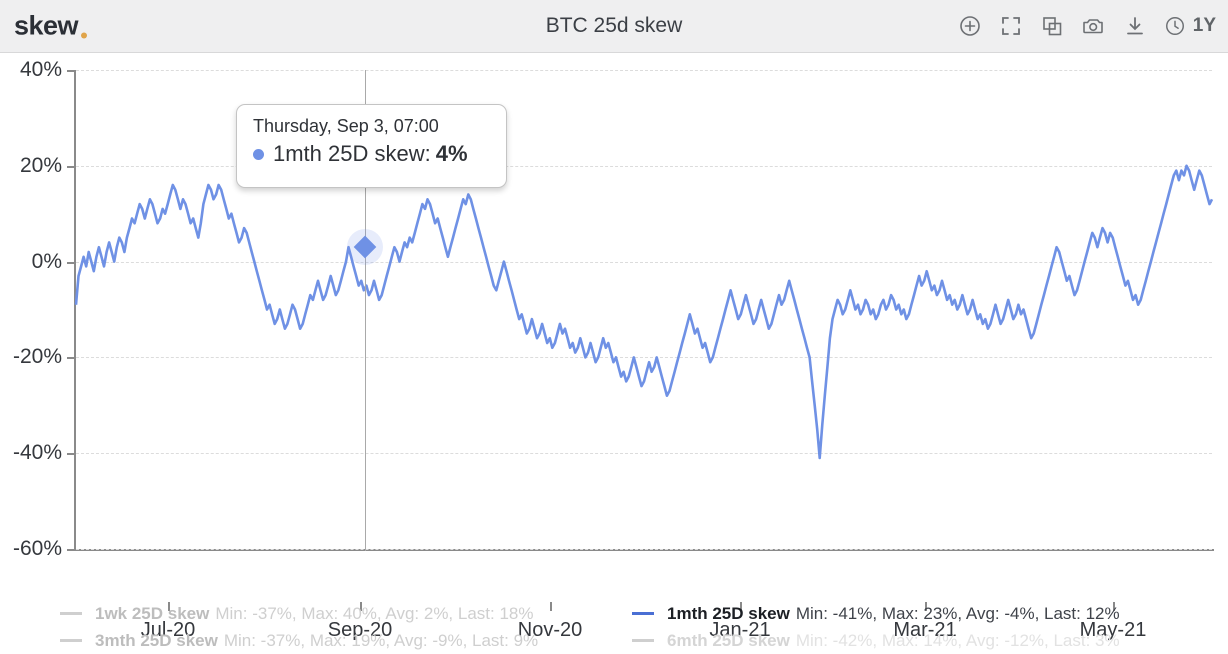 The width and height of the screenshot is (1228, 654). Describe the element at coordinates (152, 613) in the screenshot. I see `legend-series-name: 1wk 25D skew` at that location.